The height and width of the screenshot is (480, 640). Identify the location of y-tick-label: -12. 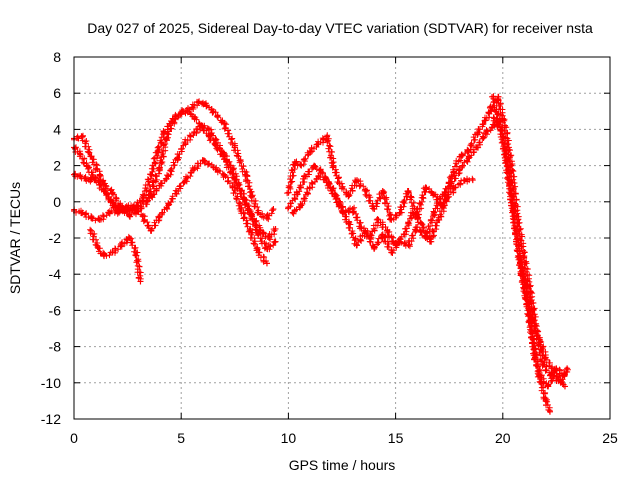
(51, 419).